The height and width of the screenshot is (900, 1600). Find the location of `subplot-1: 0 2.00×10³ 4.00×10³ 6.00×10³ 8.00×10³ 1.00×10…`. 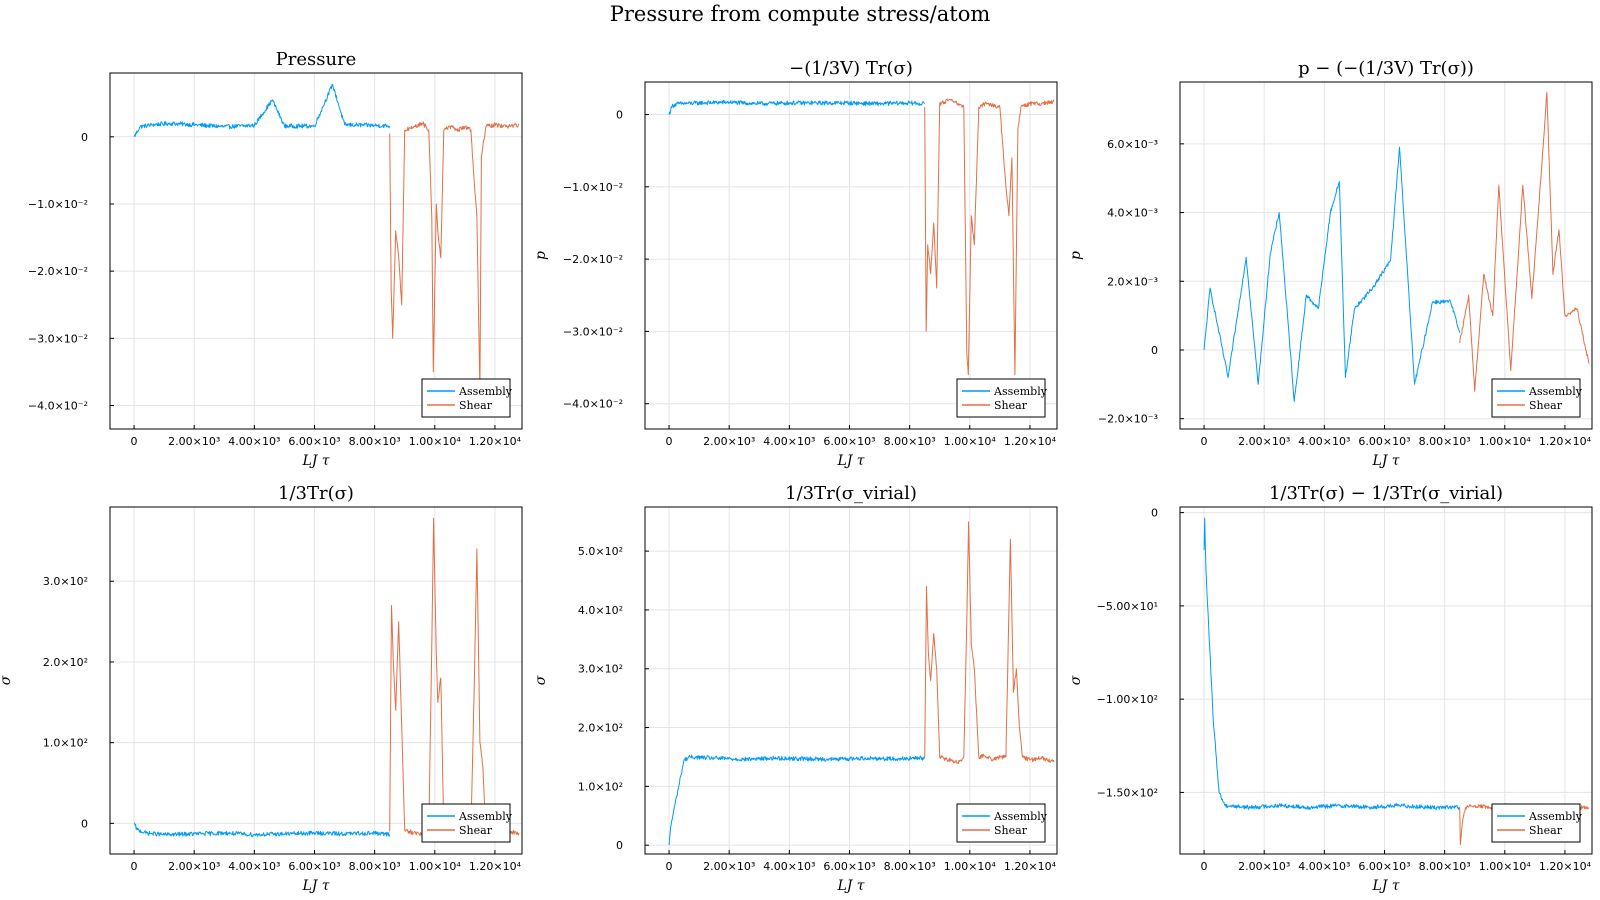

subplot-1: 0 2.00×10³ 4.00×10³ 6.00×10³ 8.00×10³ 1.00×10… is located at coordinates (275, 259).